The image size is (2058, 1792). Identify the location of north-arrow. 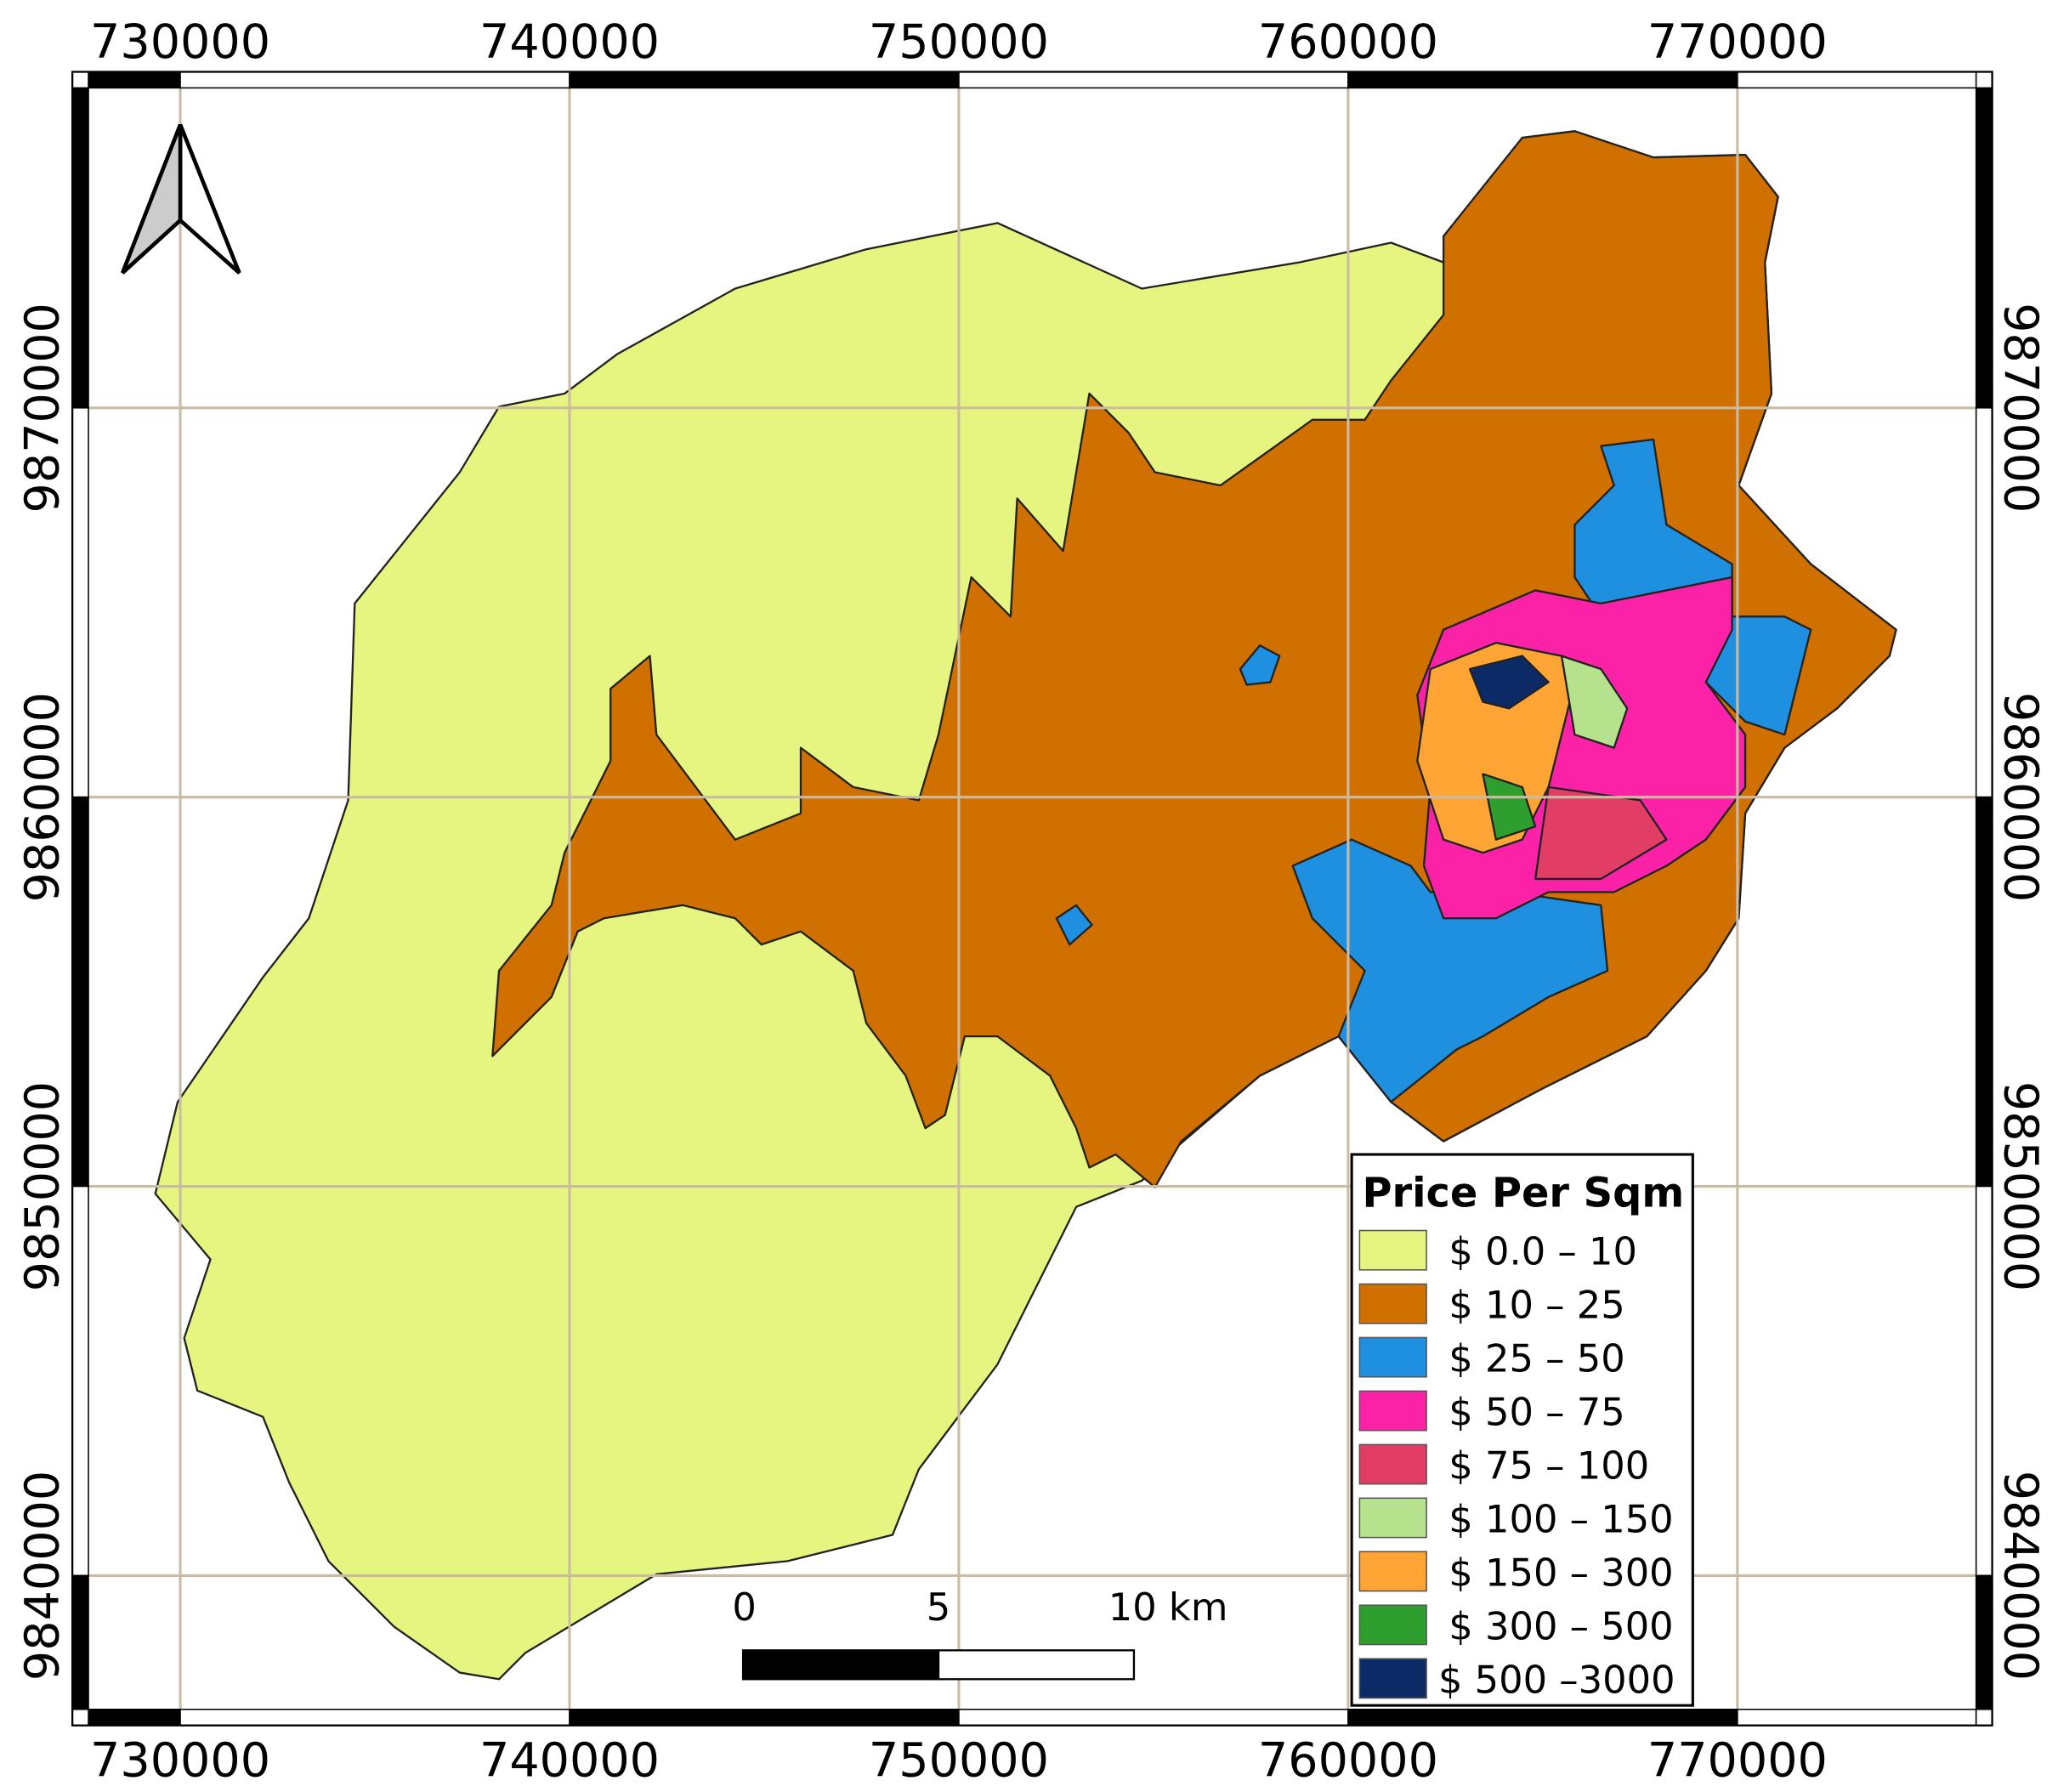
(180, 199).